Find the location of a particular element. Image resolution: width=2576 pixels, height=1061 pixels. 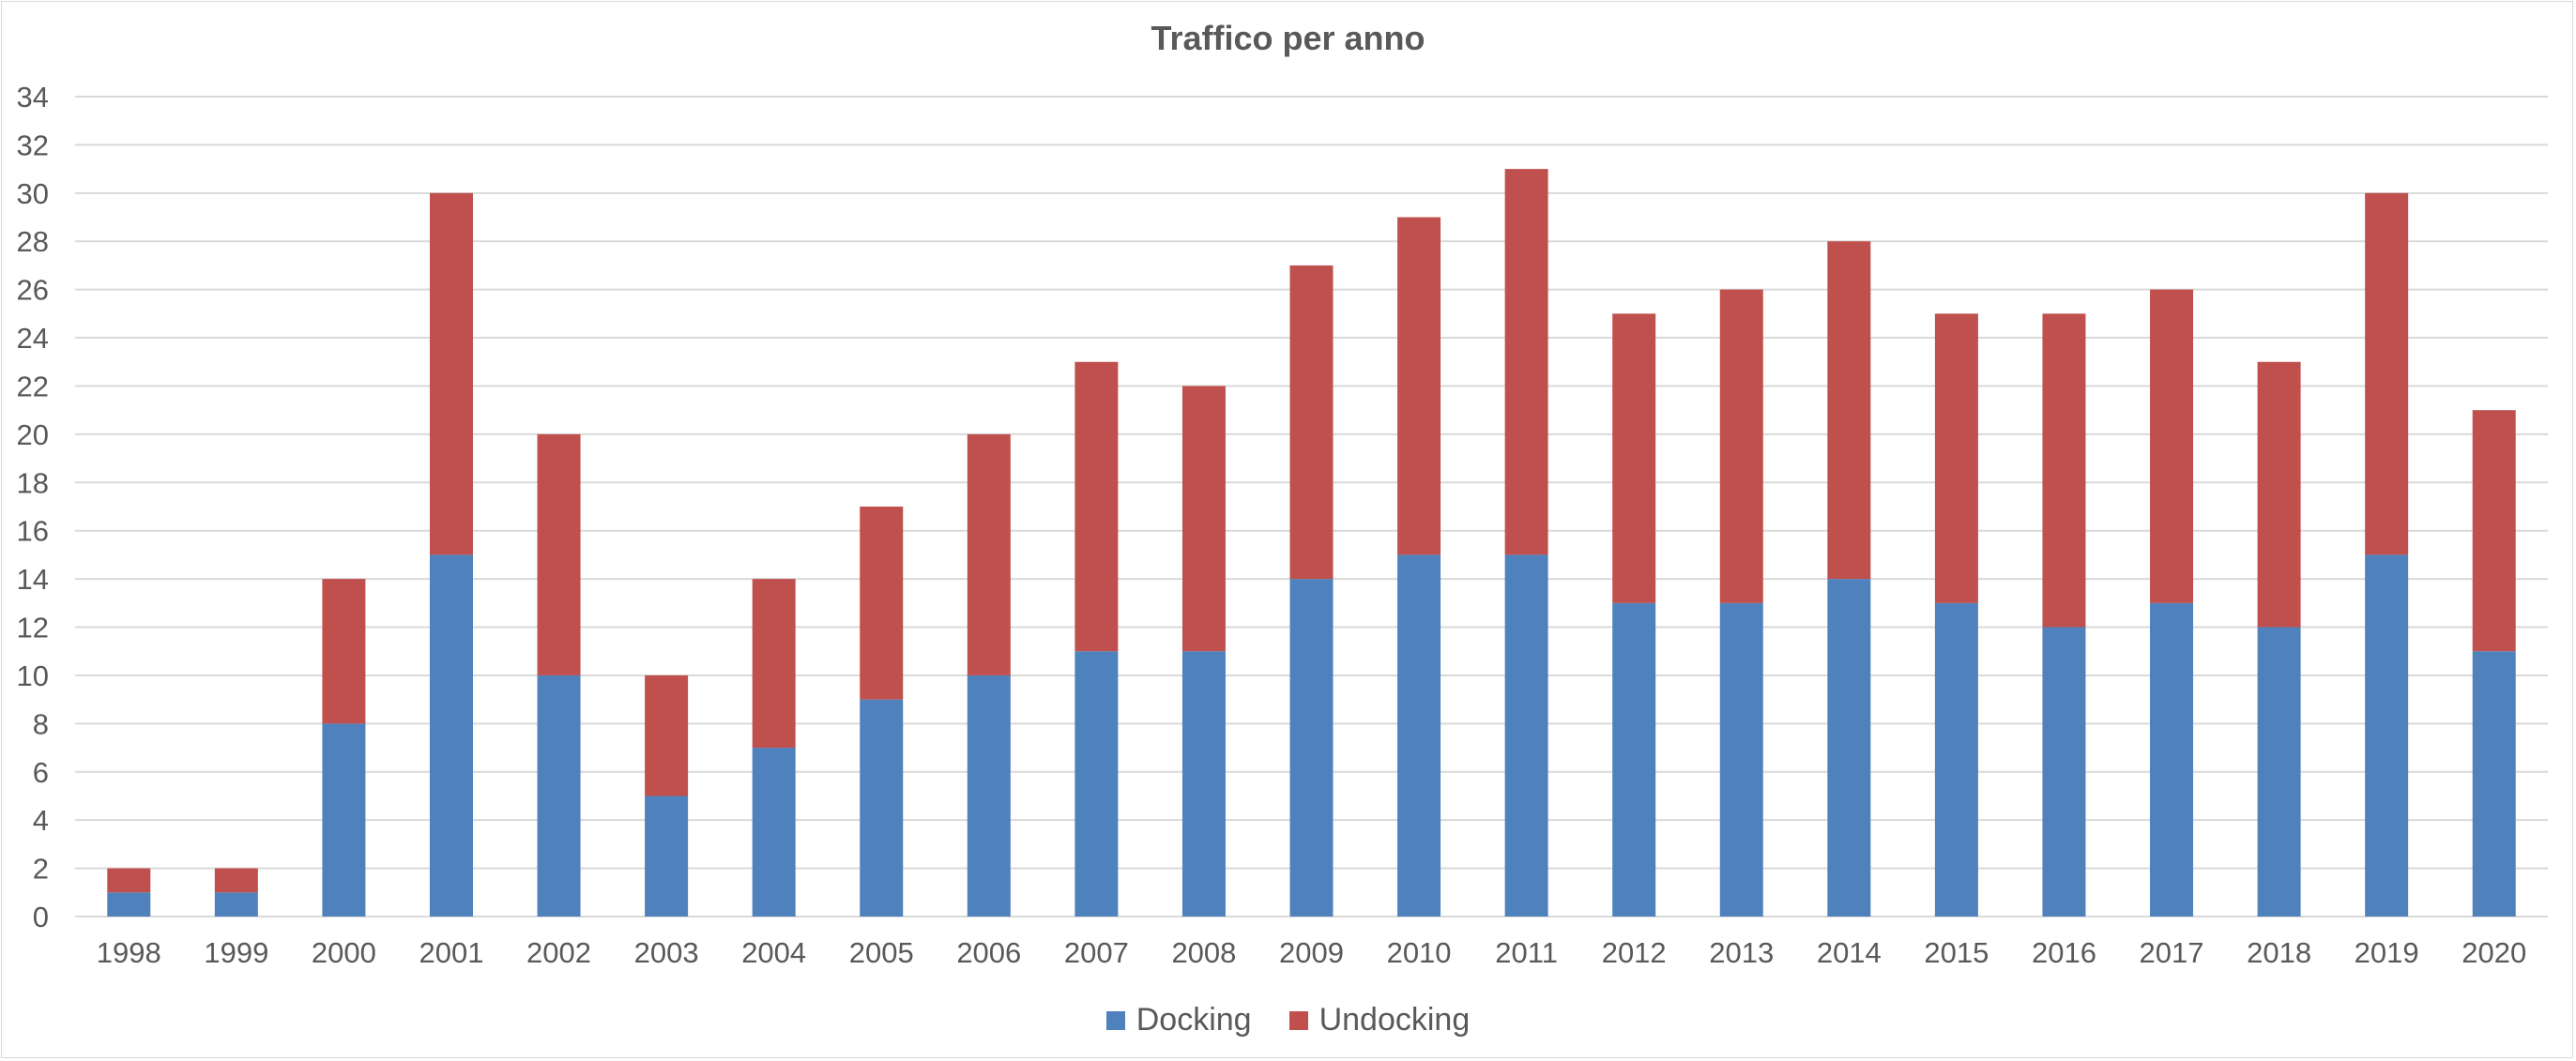

bar-docking-2011 is located at coordinates (1526, 735).